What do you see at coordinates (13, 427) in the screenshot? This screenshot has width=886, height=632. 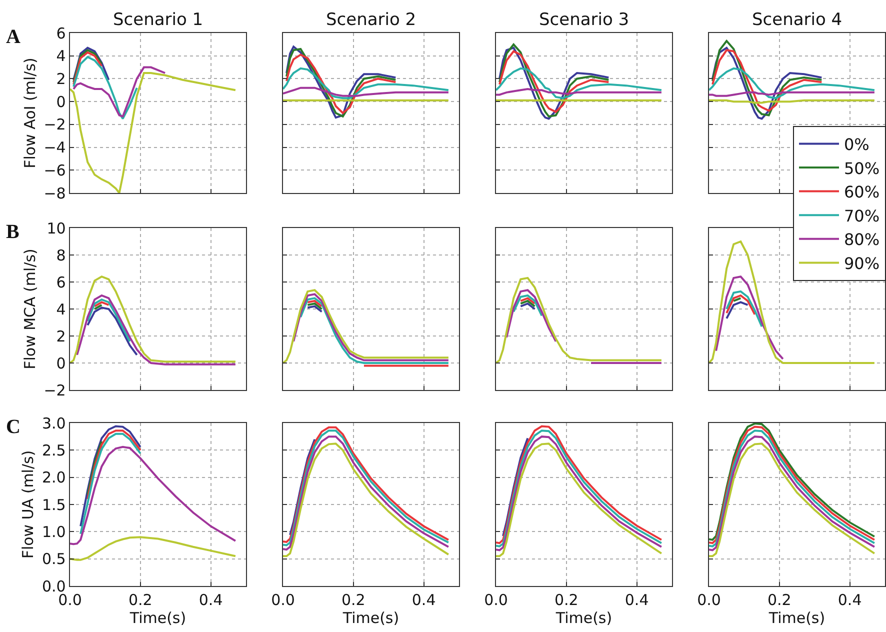 I see `text: C` at bounding box center [13, 427].